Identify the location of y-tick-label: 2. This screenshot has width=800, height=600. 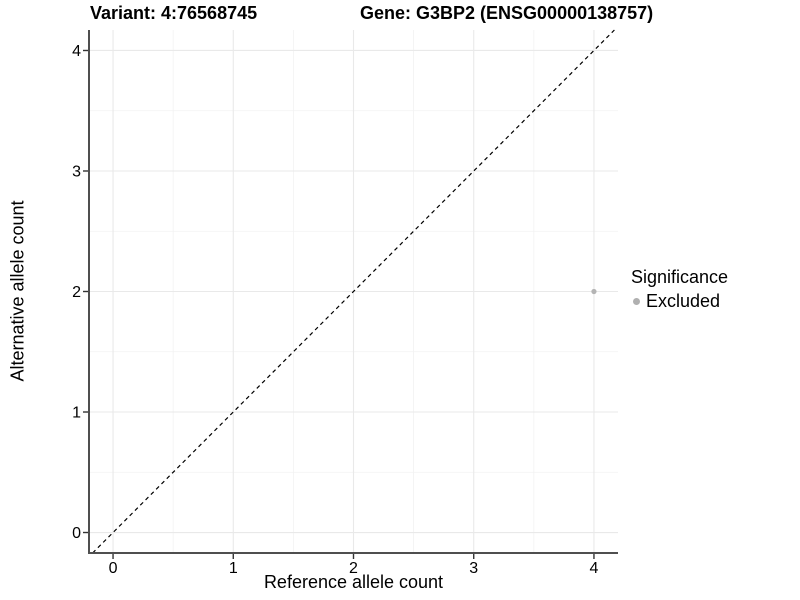
(76, 292).